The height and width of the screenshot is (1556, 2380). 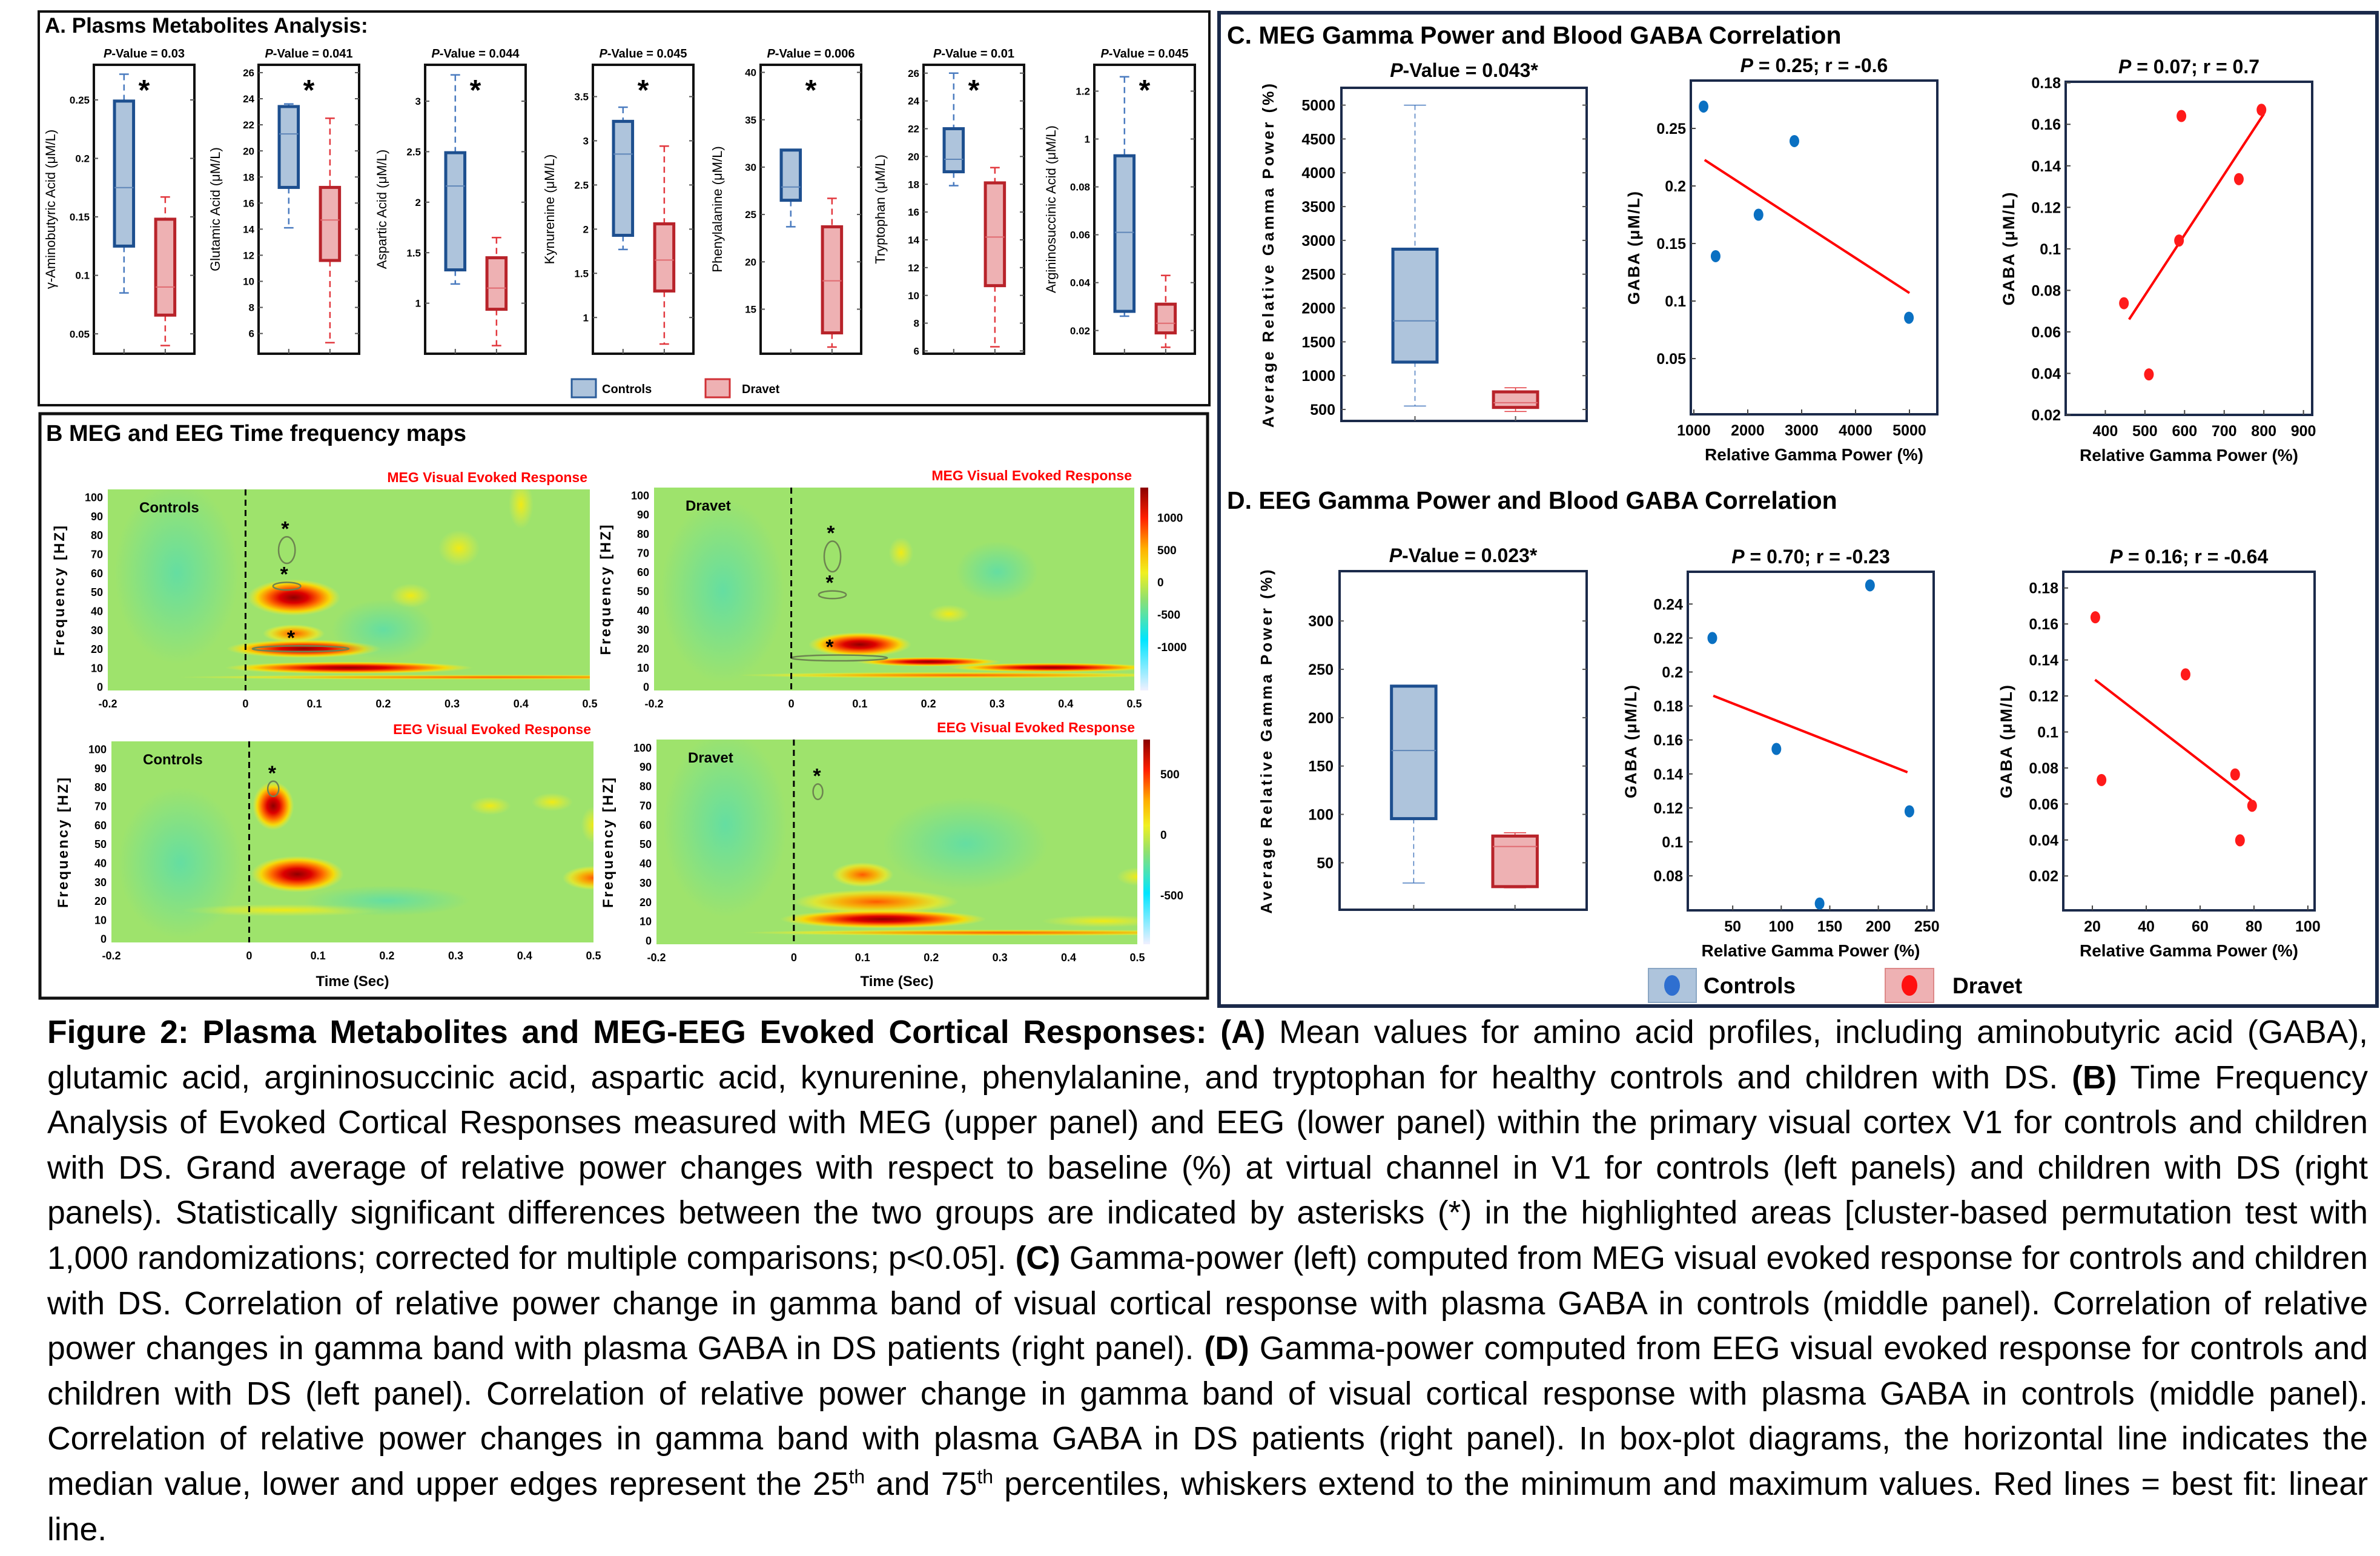 I want to click on caption-text: and 75, so click(x=921, y=1484).